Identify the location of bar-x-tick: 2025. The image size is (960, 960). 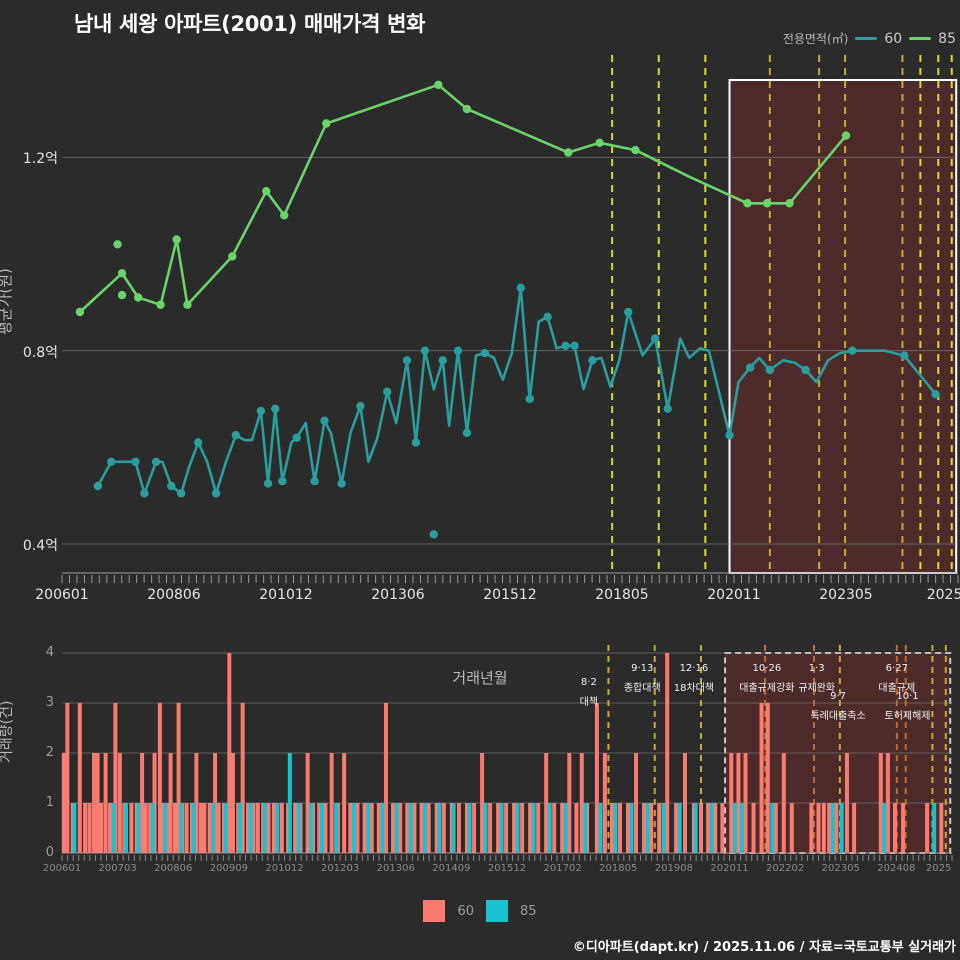
(938, 868).